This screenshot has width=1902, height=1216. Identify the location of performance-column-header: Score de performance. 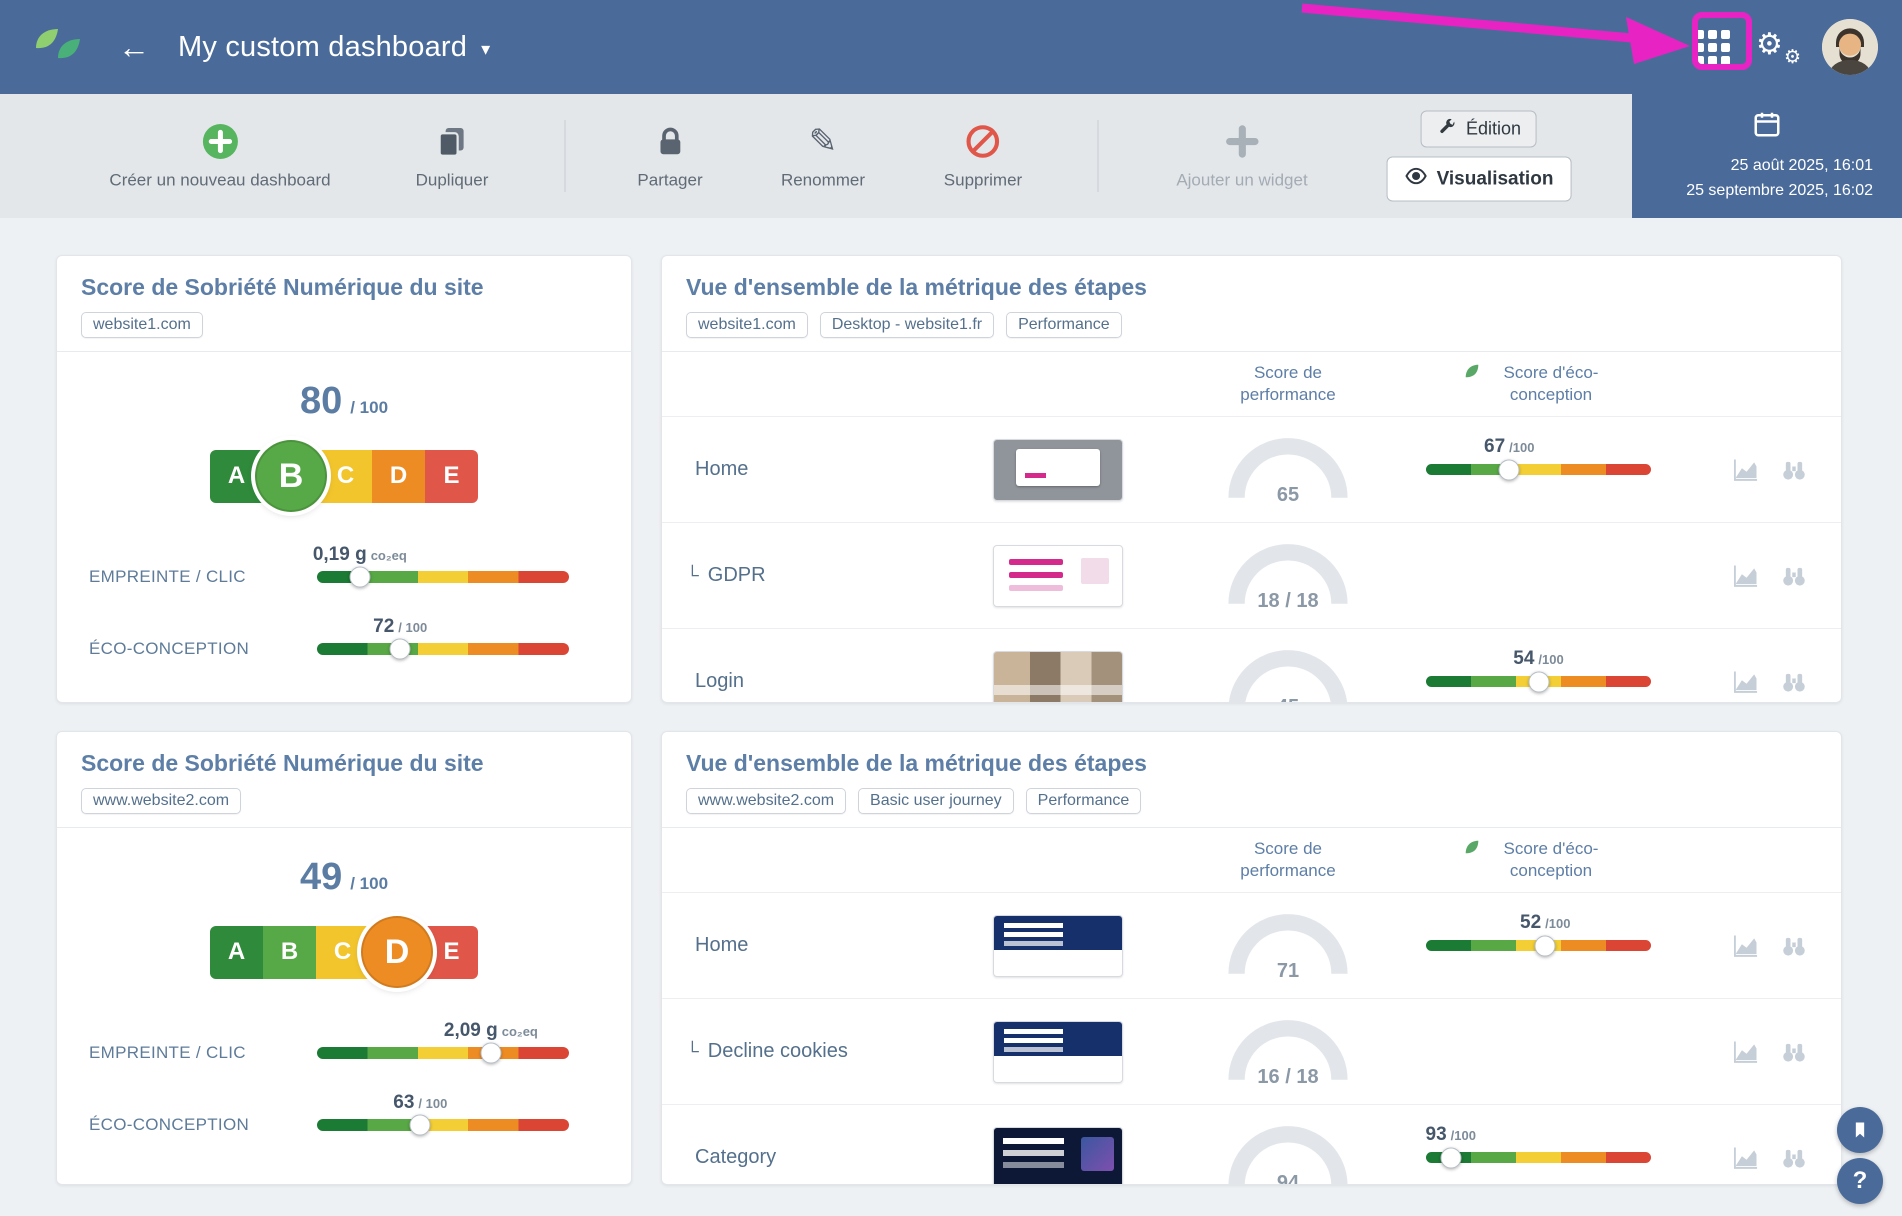
(1288, 383).